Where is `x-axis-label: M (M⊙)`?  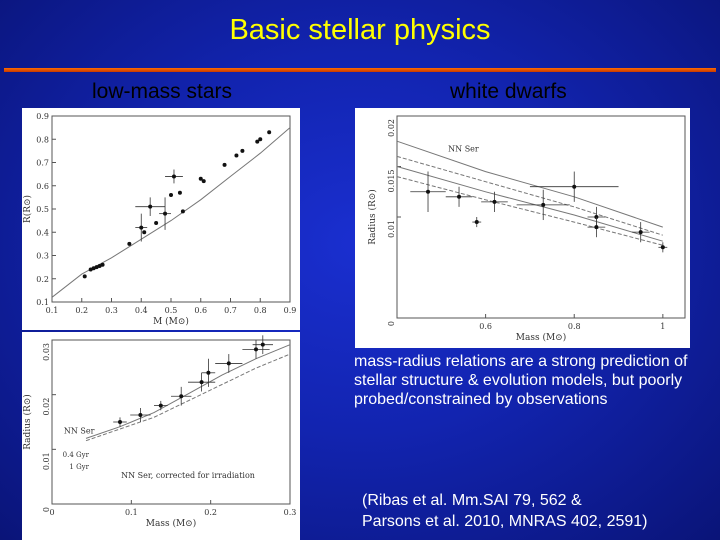 x-axis-label: M (M⊙) is located at coordinates (171, 321).